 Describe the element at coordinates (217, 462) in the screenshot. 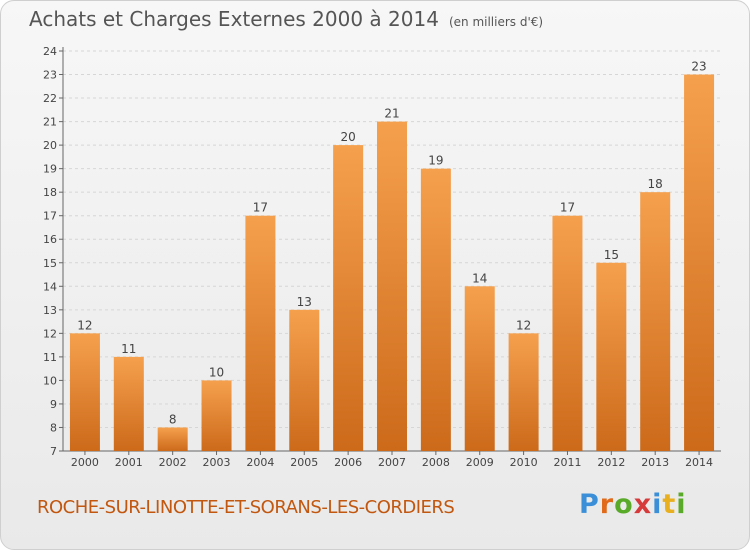

I see `x-tick-label: 2003` at that location.